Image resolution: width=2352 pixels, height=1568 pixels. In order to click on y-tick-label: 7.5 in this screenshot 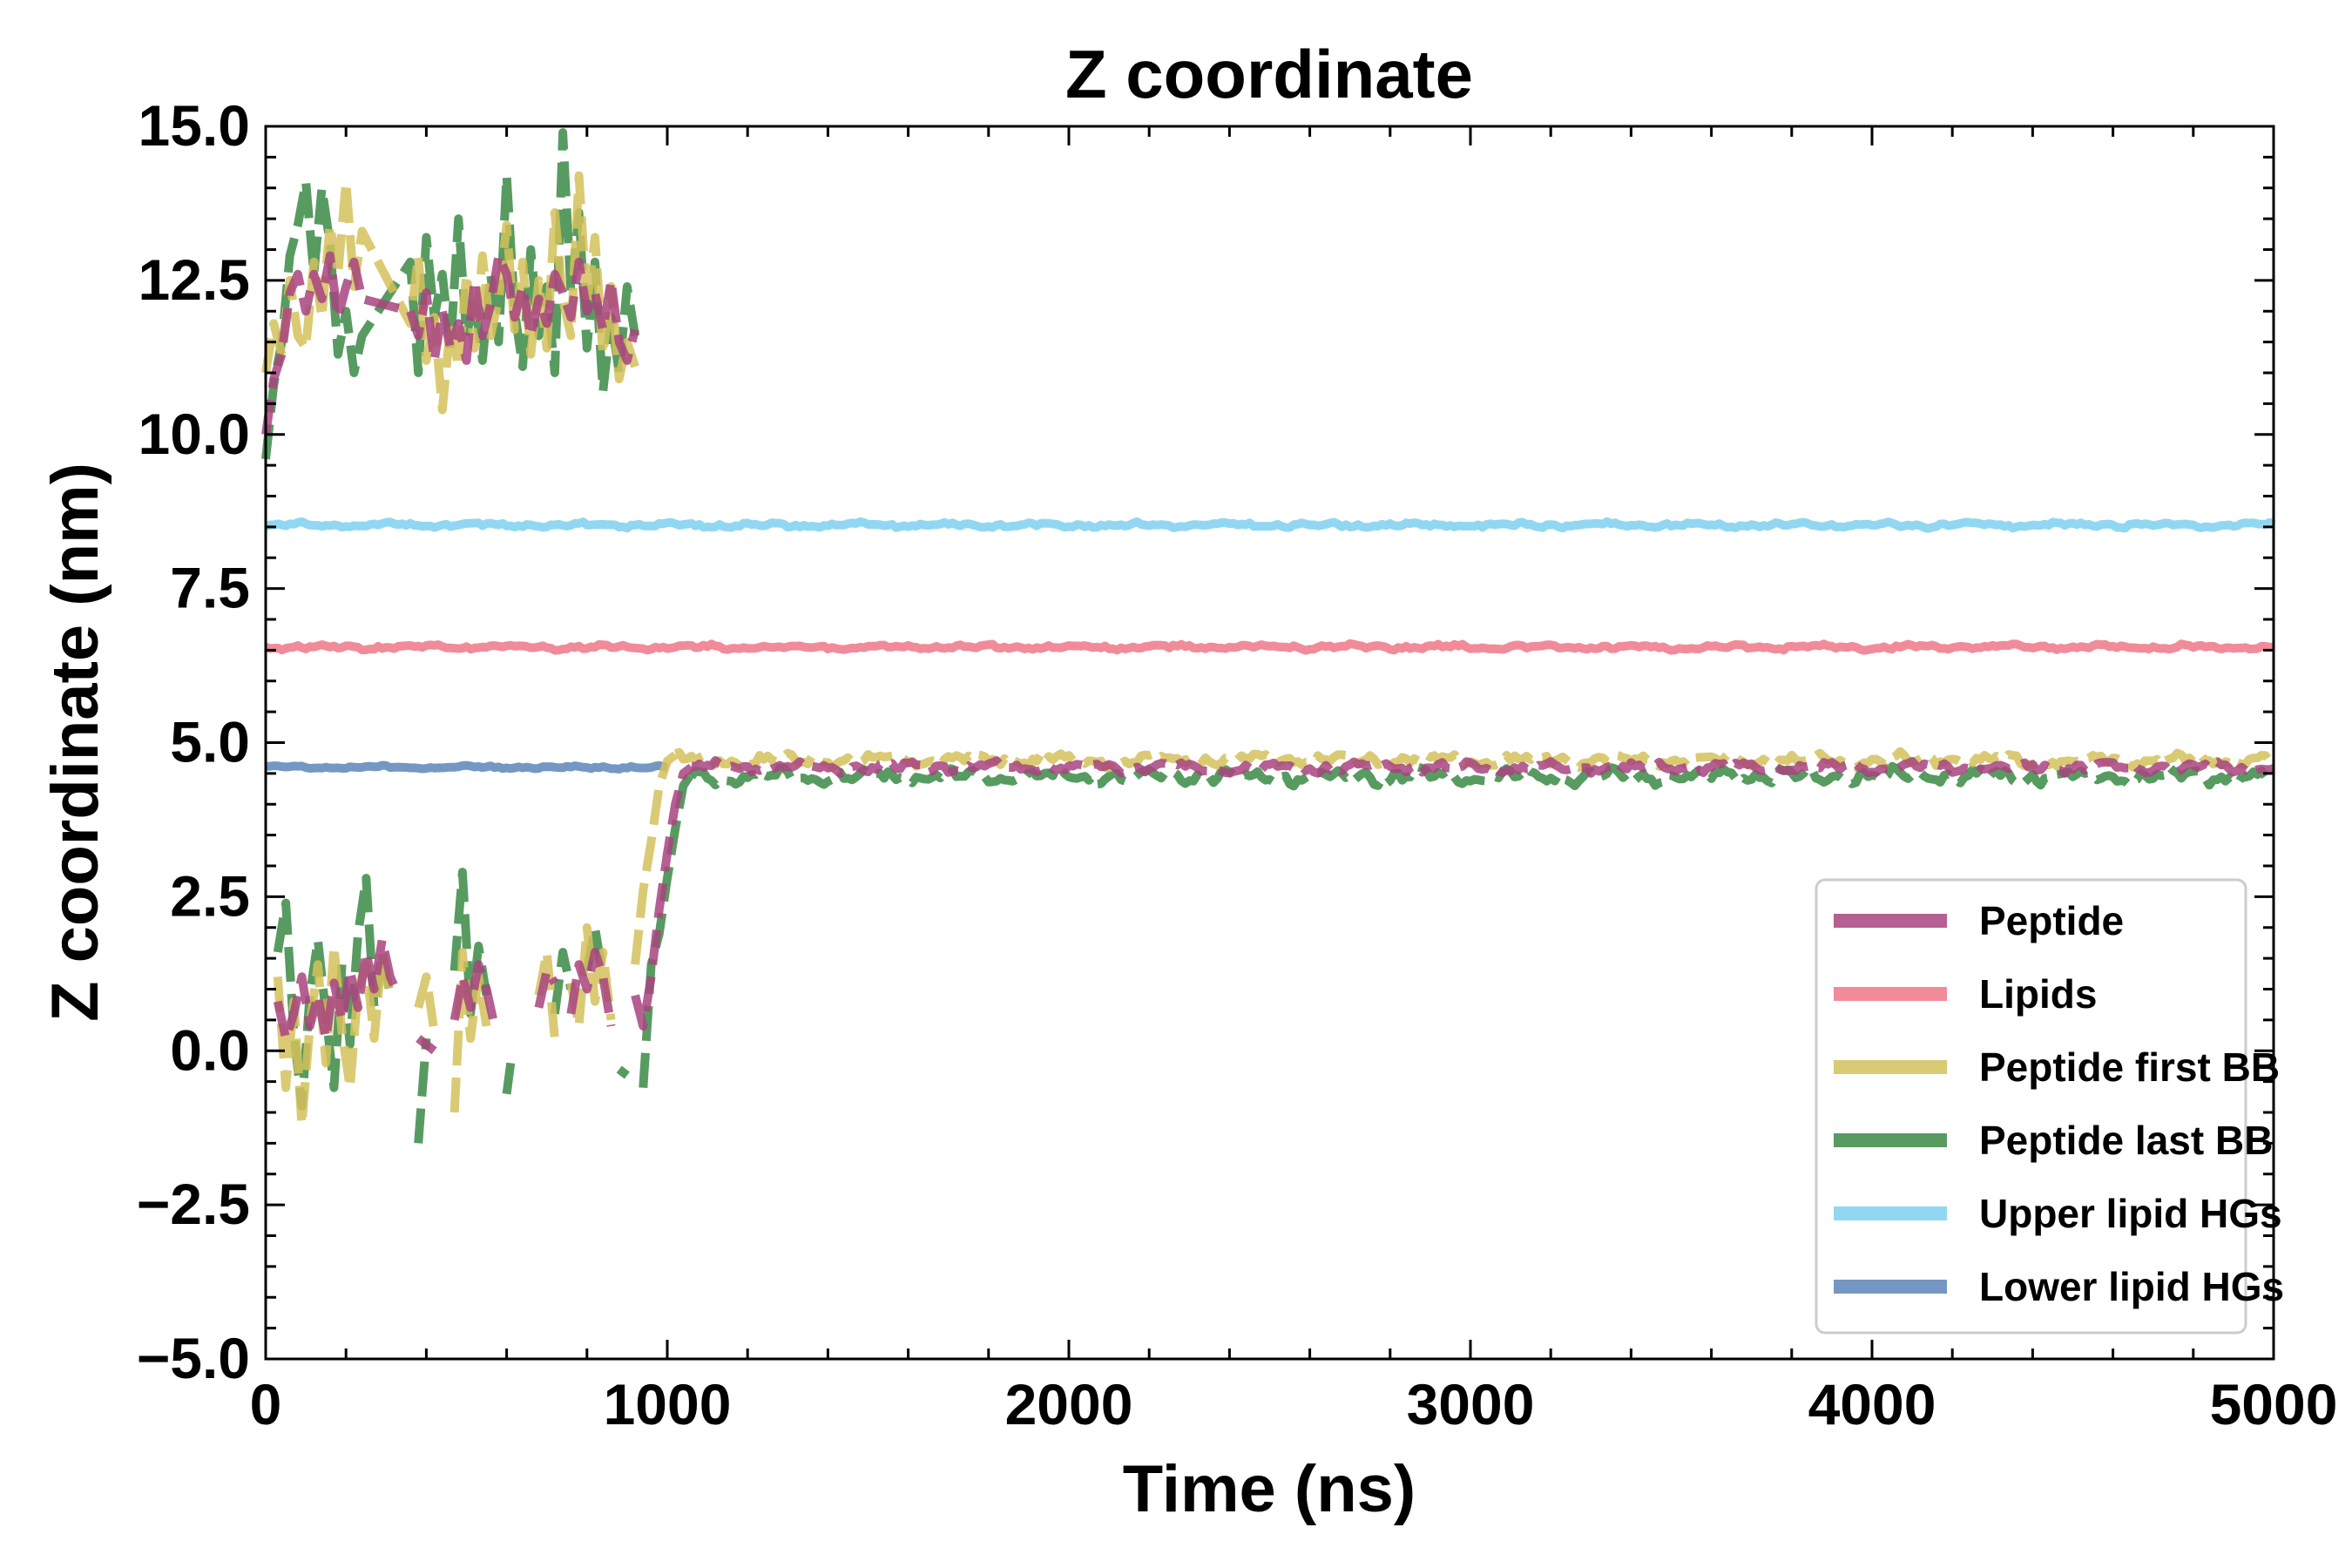, I will do `click(210, 588)`.